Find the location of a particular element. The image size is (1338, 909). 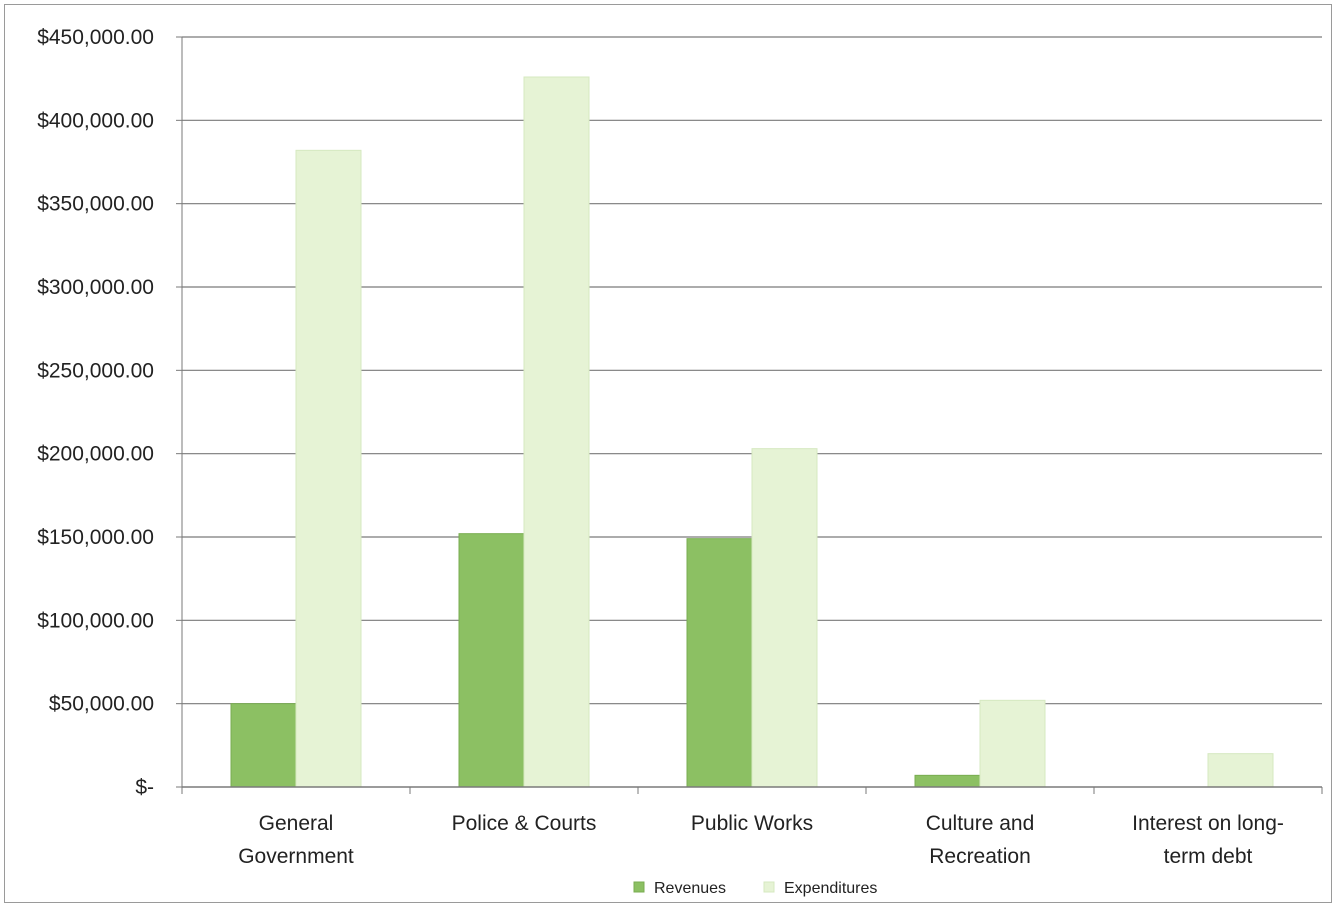

legend-label-expenditures: Expenditures is located at coordinates (830, 888).